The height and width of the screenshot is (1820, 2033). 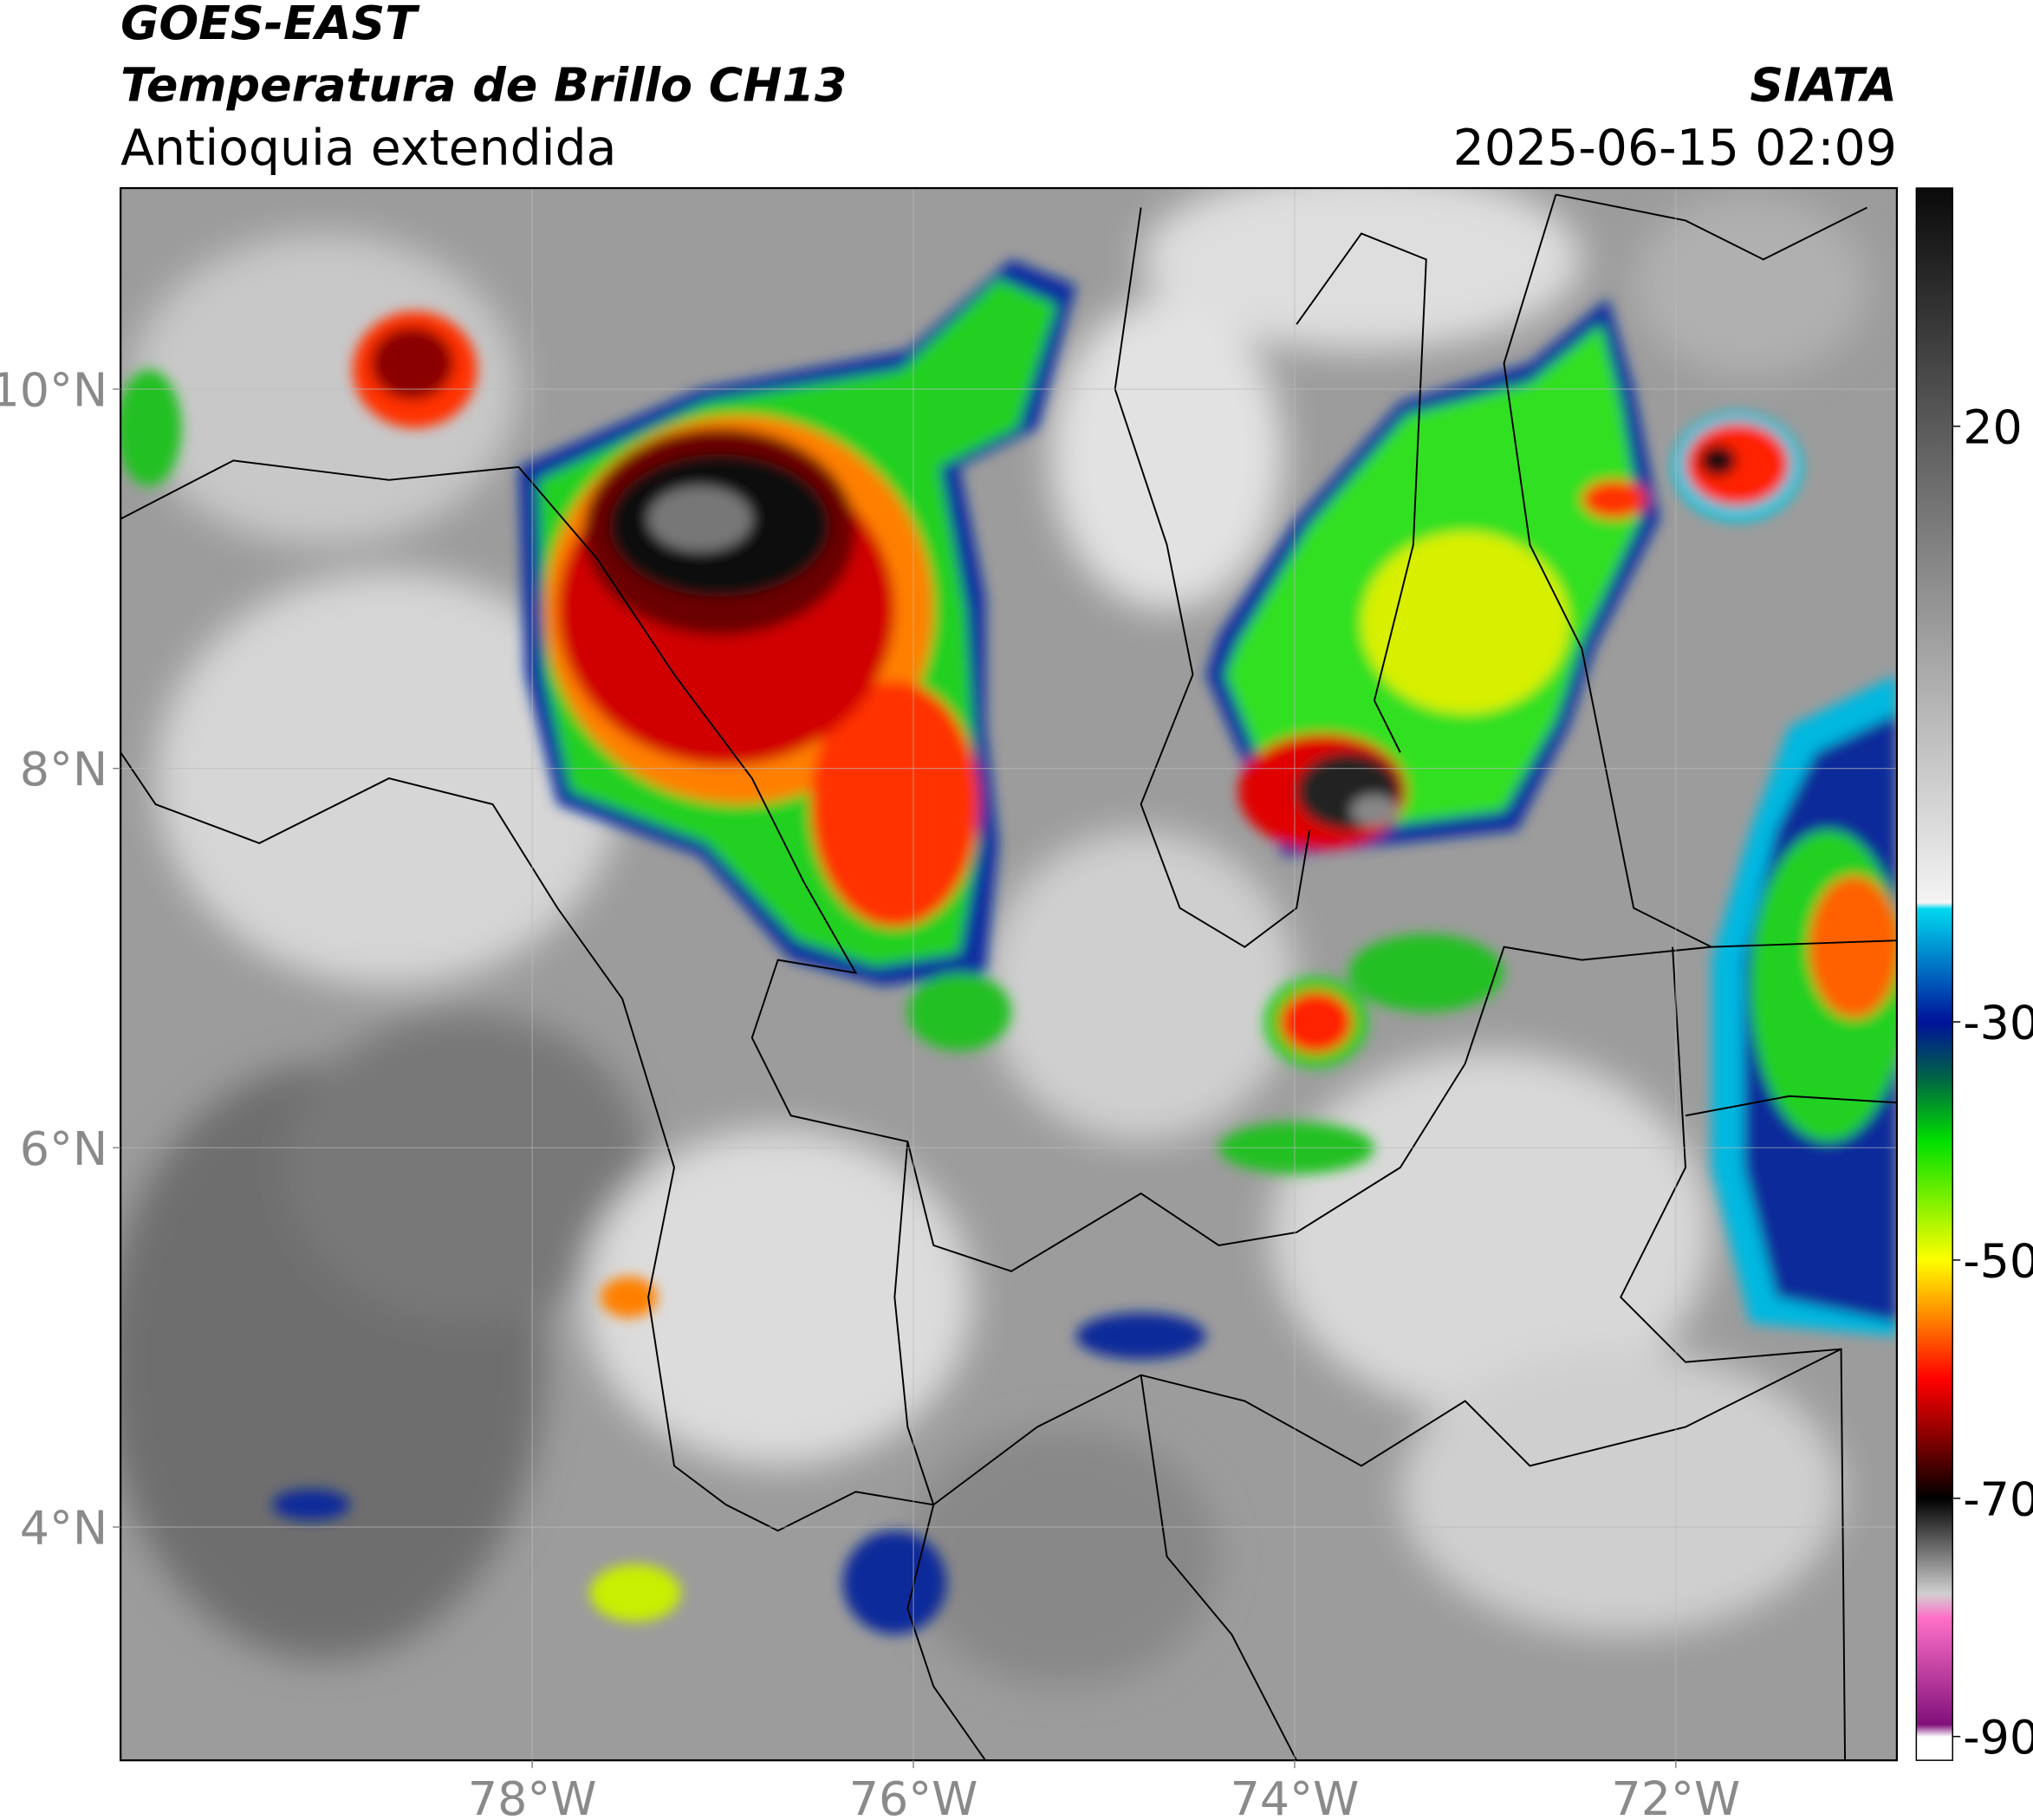 I want to click on y-tick-label: 10°N, so click(x=53, y=389).